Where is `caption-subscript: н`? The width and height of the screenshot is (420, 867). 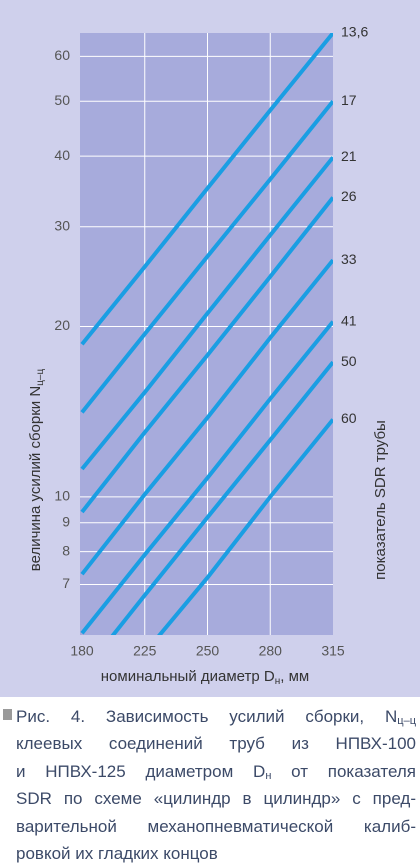
caption-subscript: н is located at coordinates (268, 775).